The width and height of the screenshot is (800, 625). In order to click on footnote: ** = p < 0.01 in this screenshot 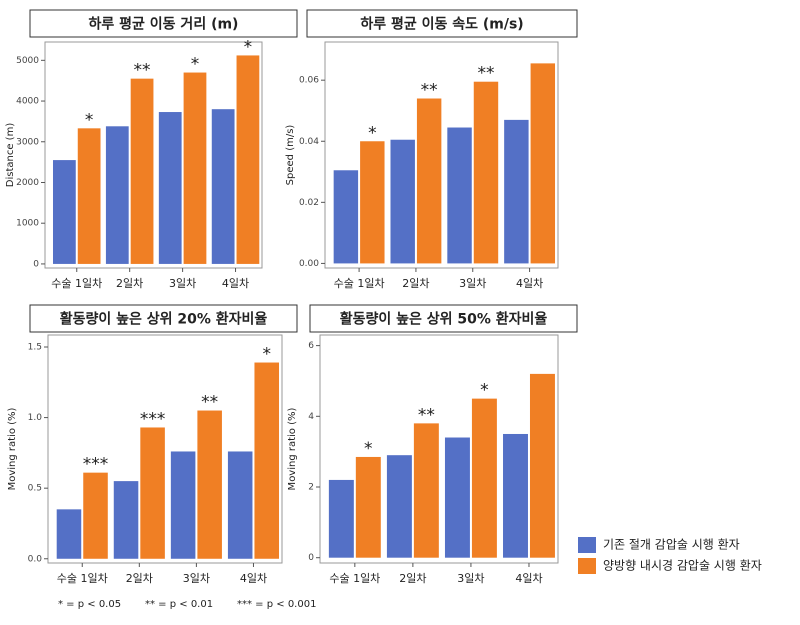, I will do `click(179, 604)`.